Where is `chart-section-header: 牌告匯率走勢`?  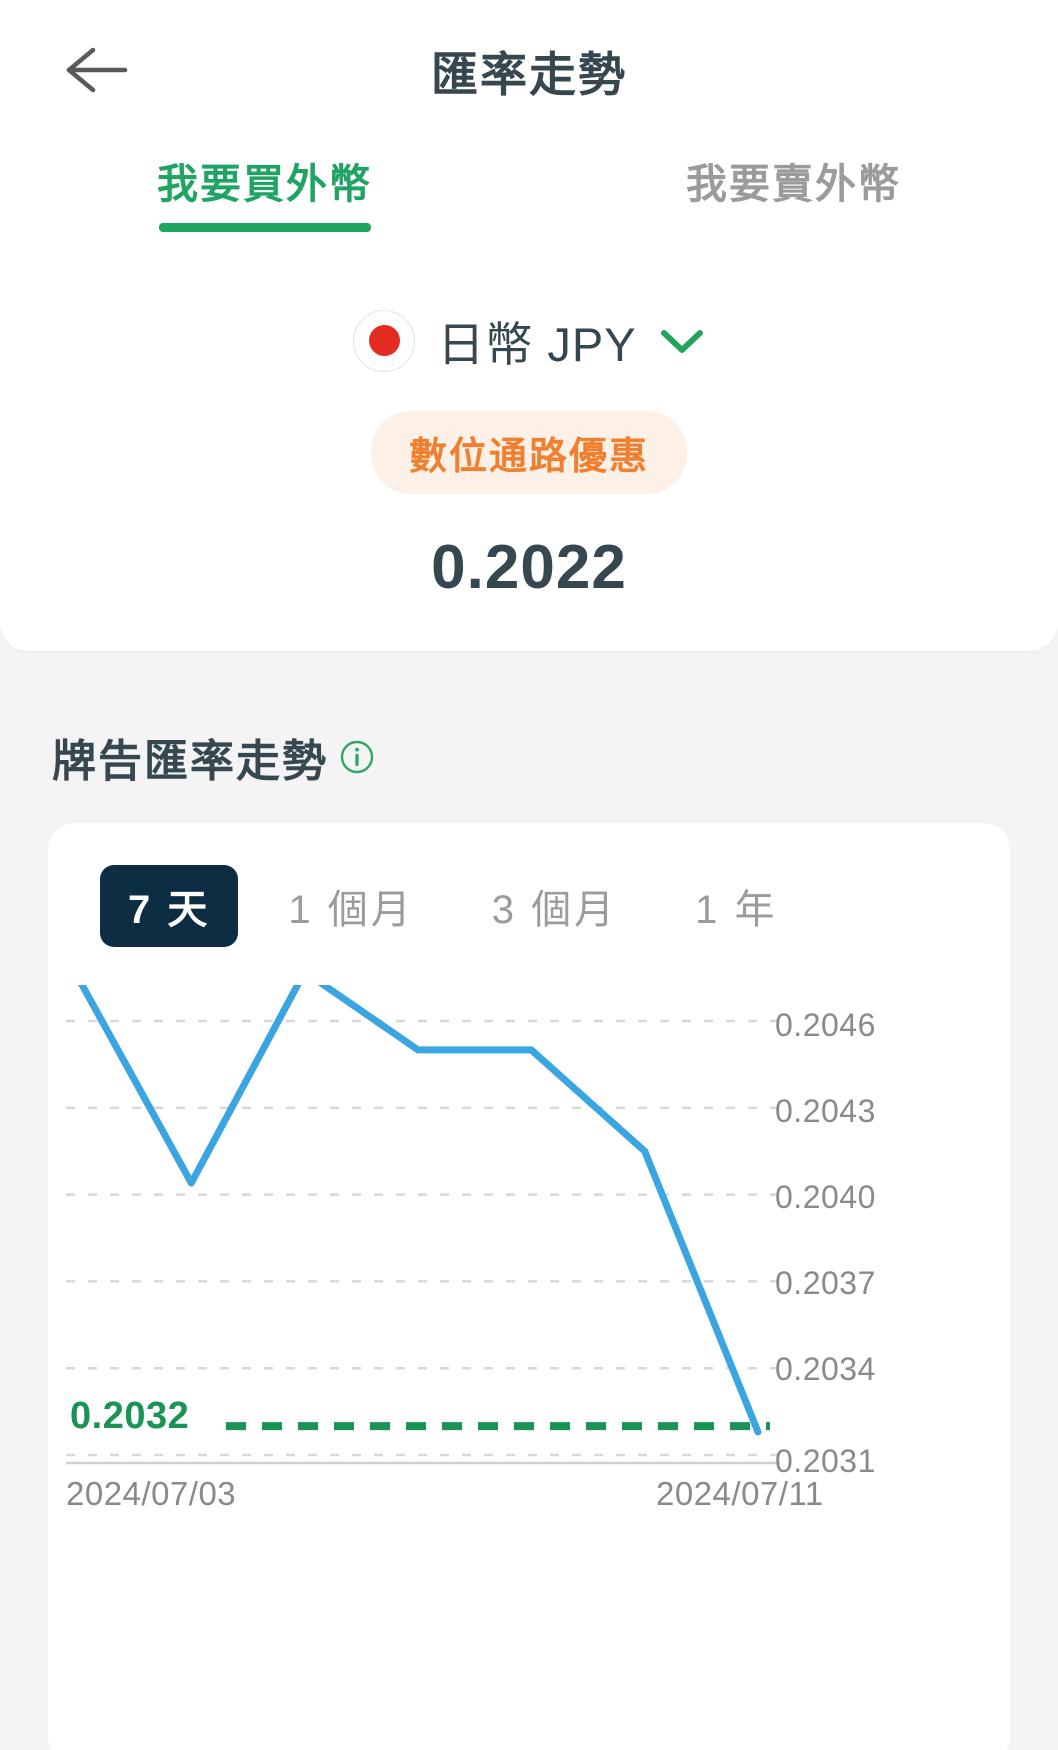 chart-section-header: 牌告匯率走勢 is located at coordinates (529, 720).